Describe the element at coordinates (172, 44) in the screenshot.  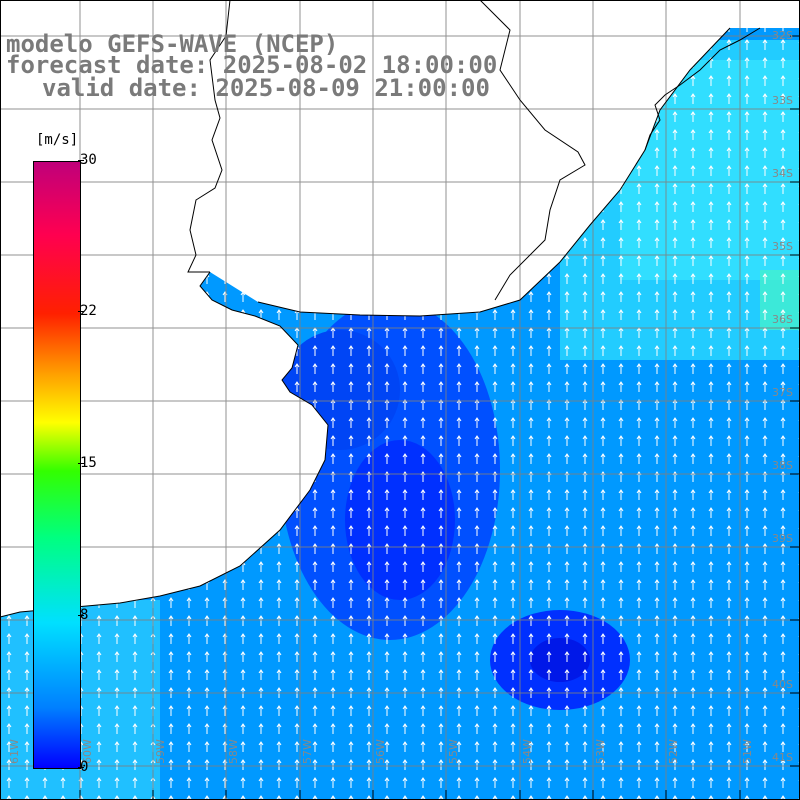
I see `model-title: modelo GEFS-WAVE (NCEP)` at that location.